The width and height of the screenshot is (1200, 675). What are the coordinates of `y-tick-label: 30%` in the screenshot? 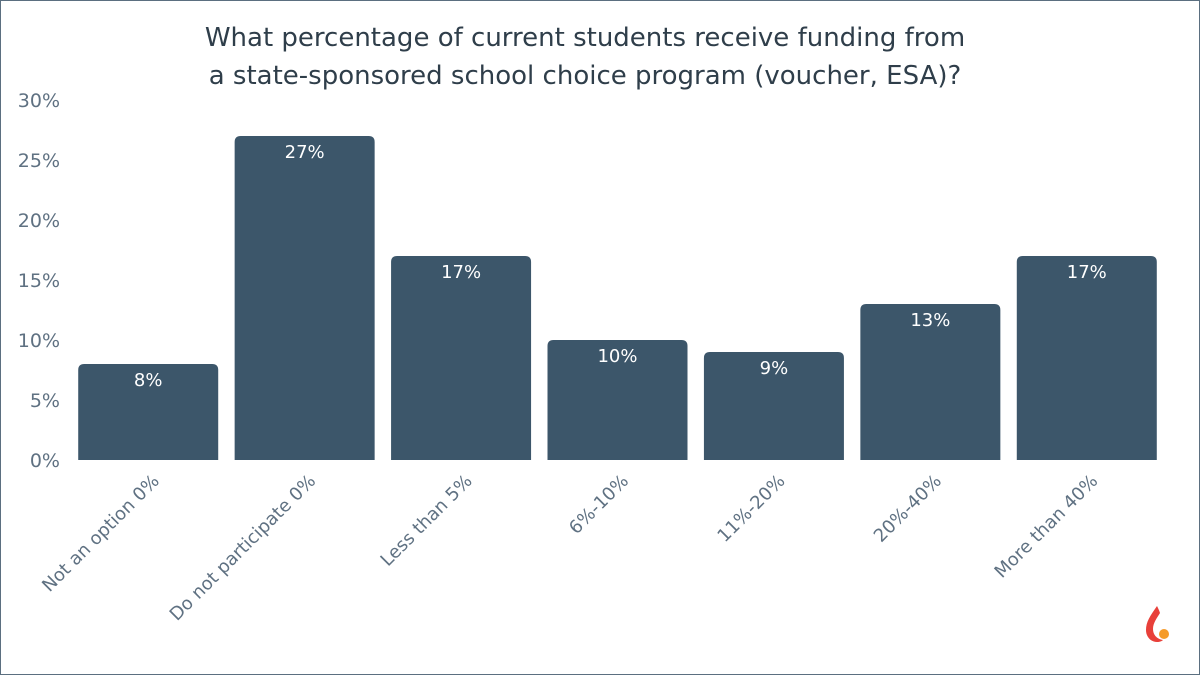 It's located at (39, 101).